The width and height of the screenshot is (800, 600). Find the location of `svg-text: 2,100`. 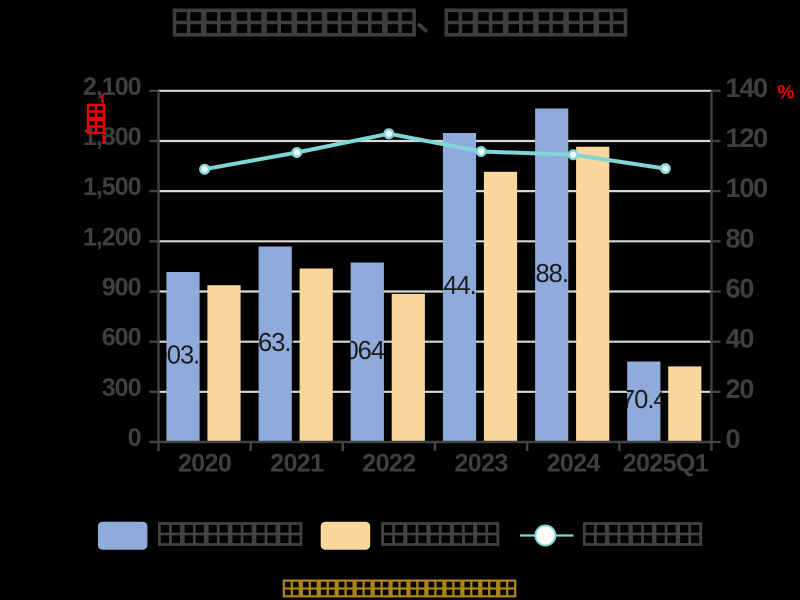

svg-text: 2,100 is located at coordinates (112, 87).